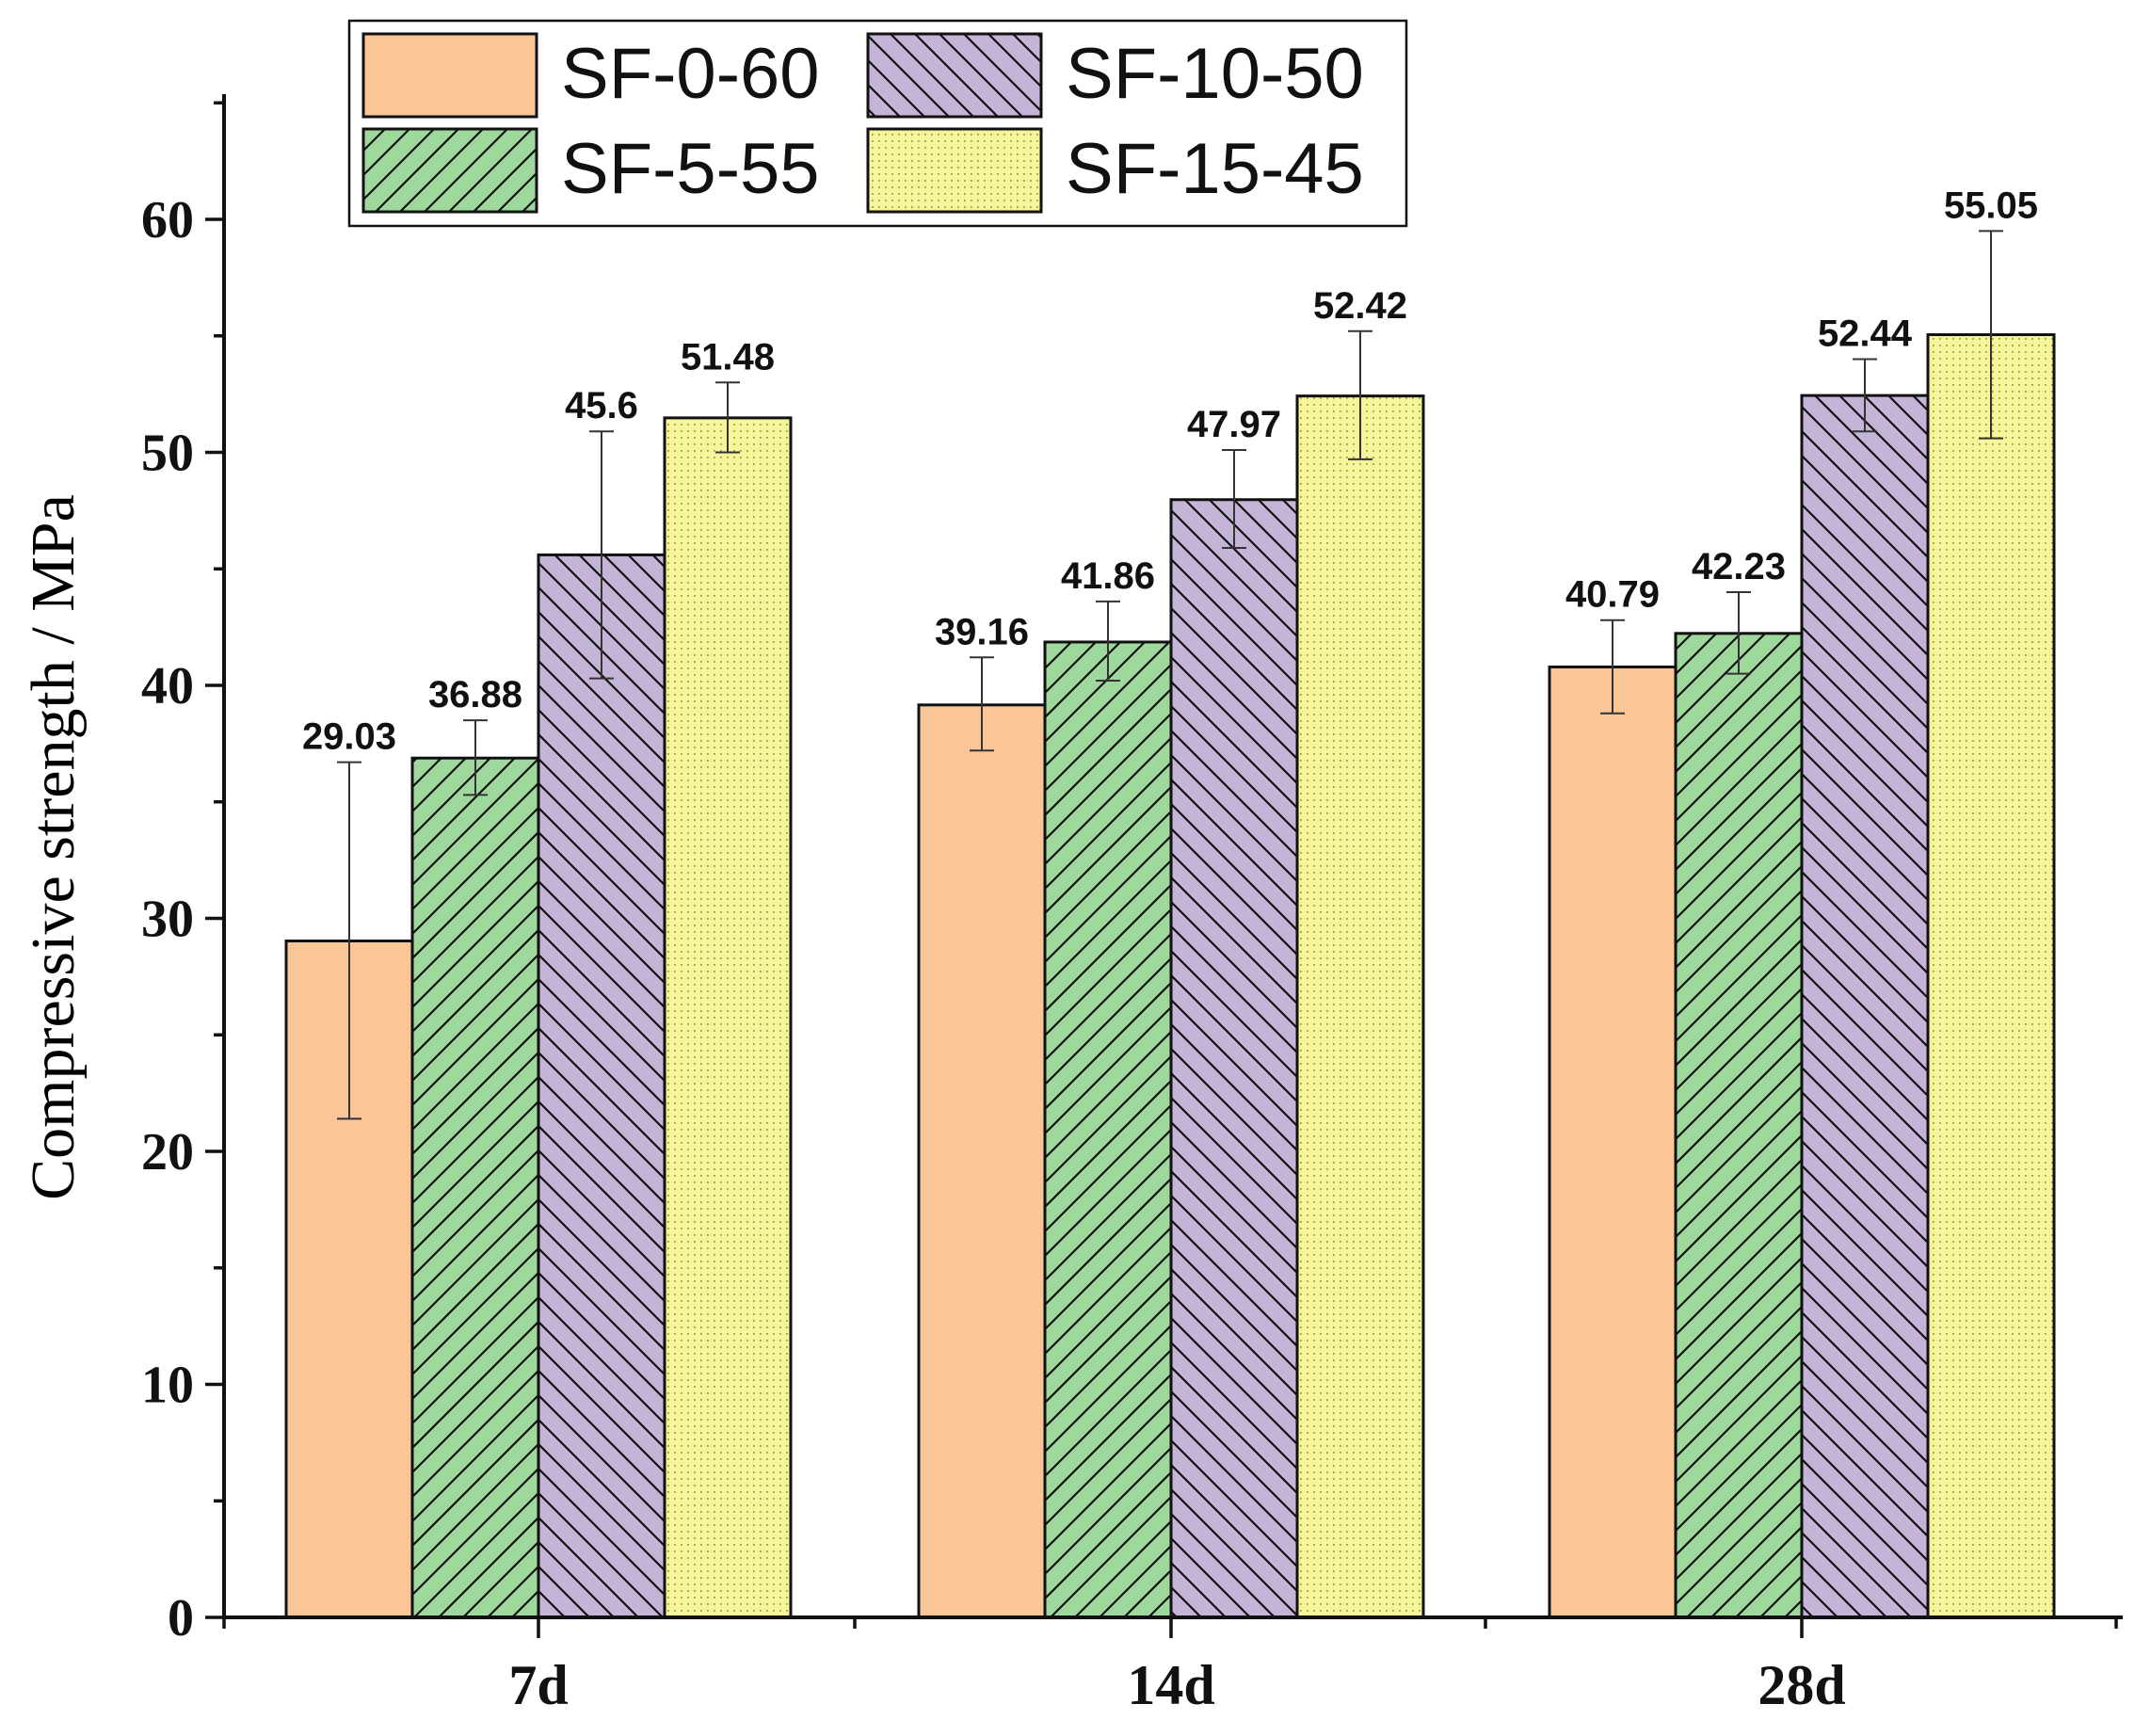 This screenshot has width=2135, height=1736. What do you see at coordinates (1108, 1130) in the screenshot?
I see `bar-sf-5-55-14d` at bounding box center [1108, 1130].